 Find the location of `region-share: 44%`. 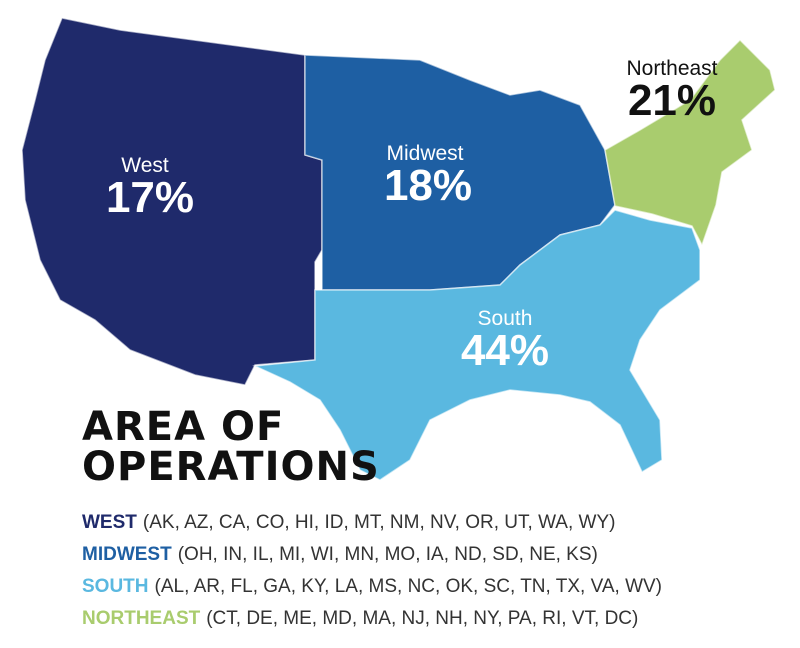

region-share: 44% is located at coordinates (505, 350).